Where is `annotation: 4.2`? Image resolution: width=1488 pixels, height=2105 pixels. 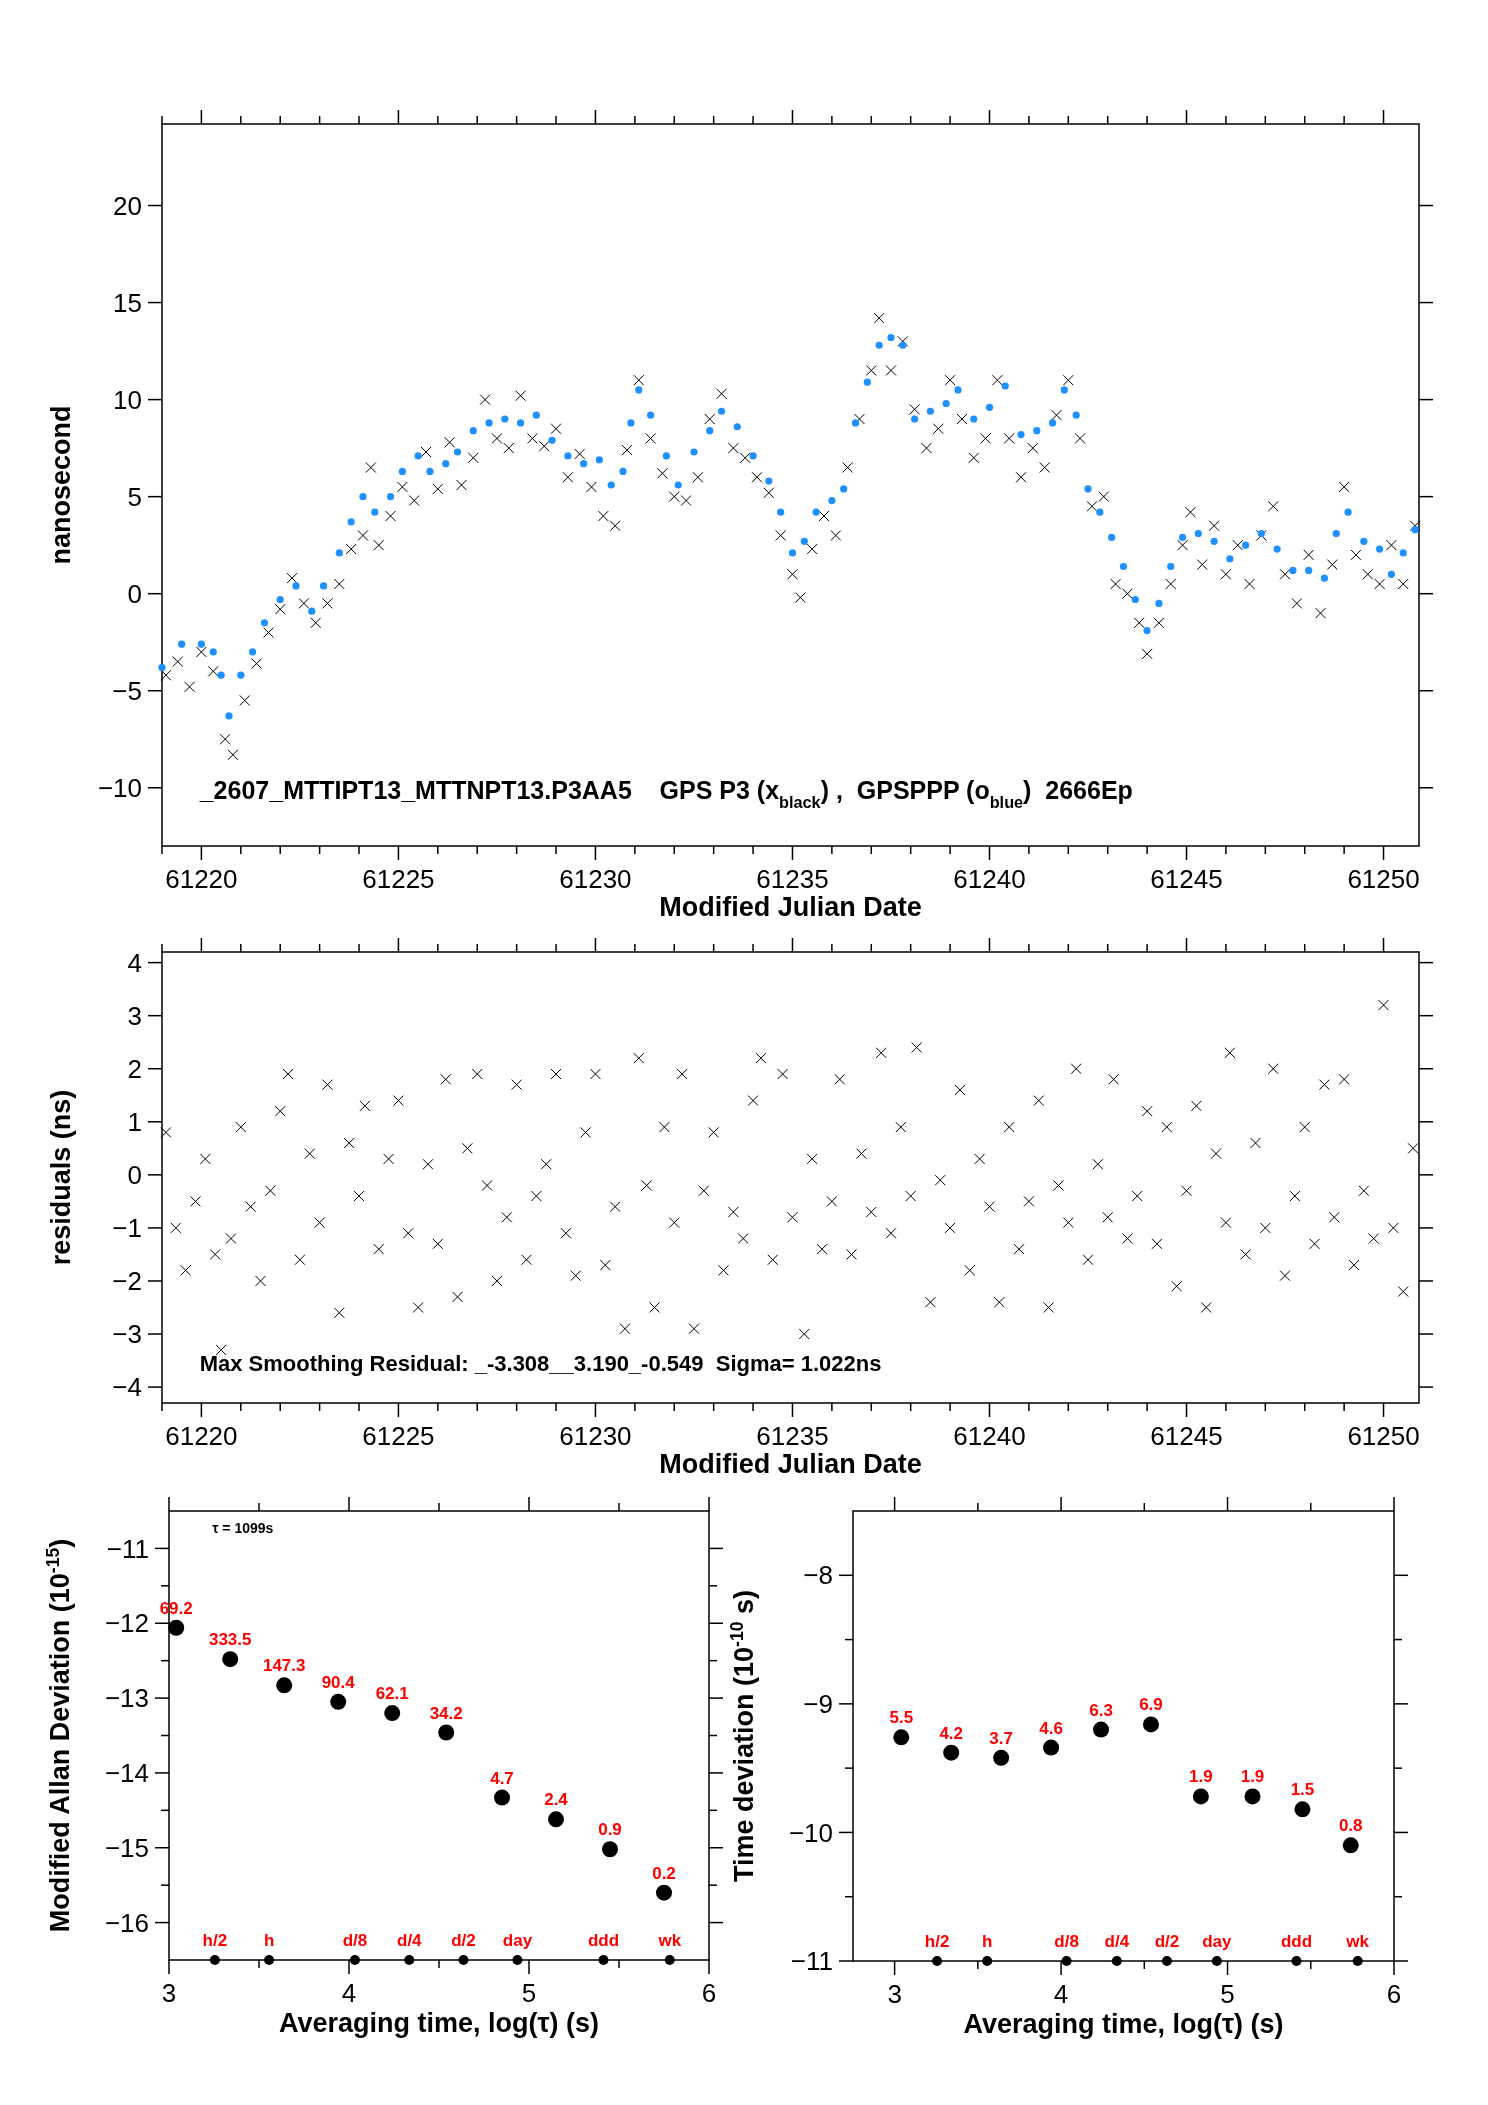
annotation: 4.2 is located at coordinates (951, 1733).